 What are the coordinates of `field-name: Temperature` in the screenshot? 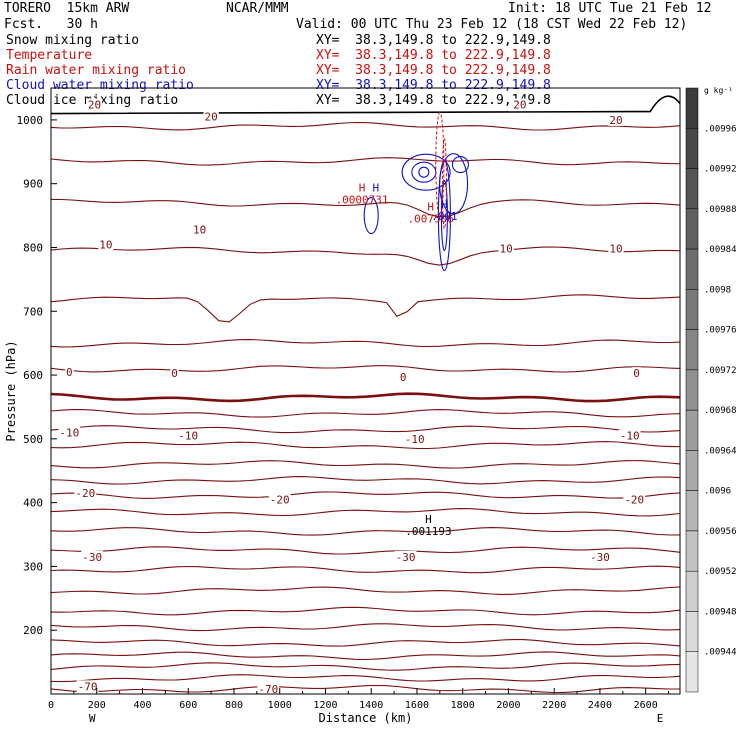 It's located at (49, 55).